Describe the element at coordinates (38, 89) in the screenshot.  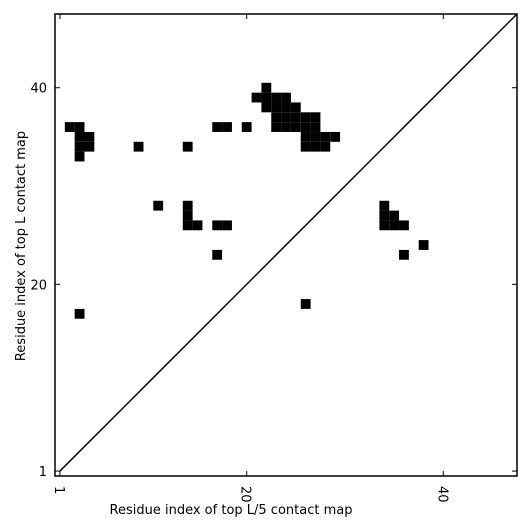
I see `y-tick-label: 40` at that location.